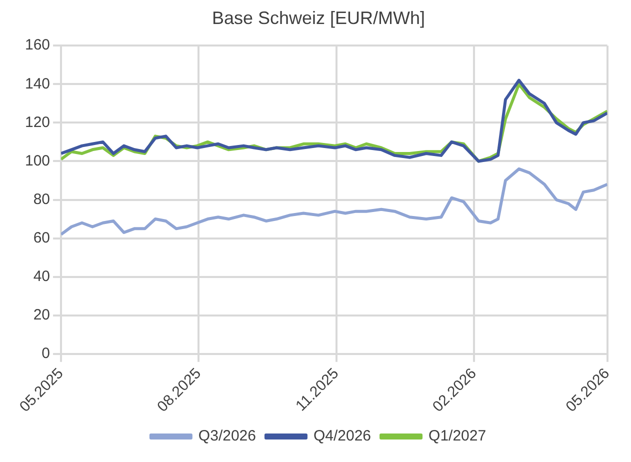 This screenshot has width=631, height=462. Describe the element at coordinates (37, 45) in the screenshot. I see `y-tick-label: 160` at that location.